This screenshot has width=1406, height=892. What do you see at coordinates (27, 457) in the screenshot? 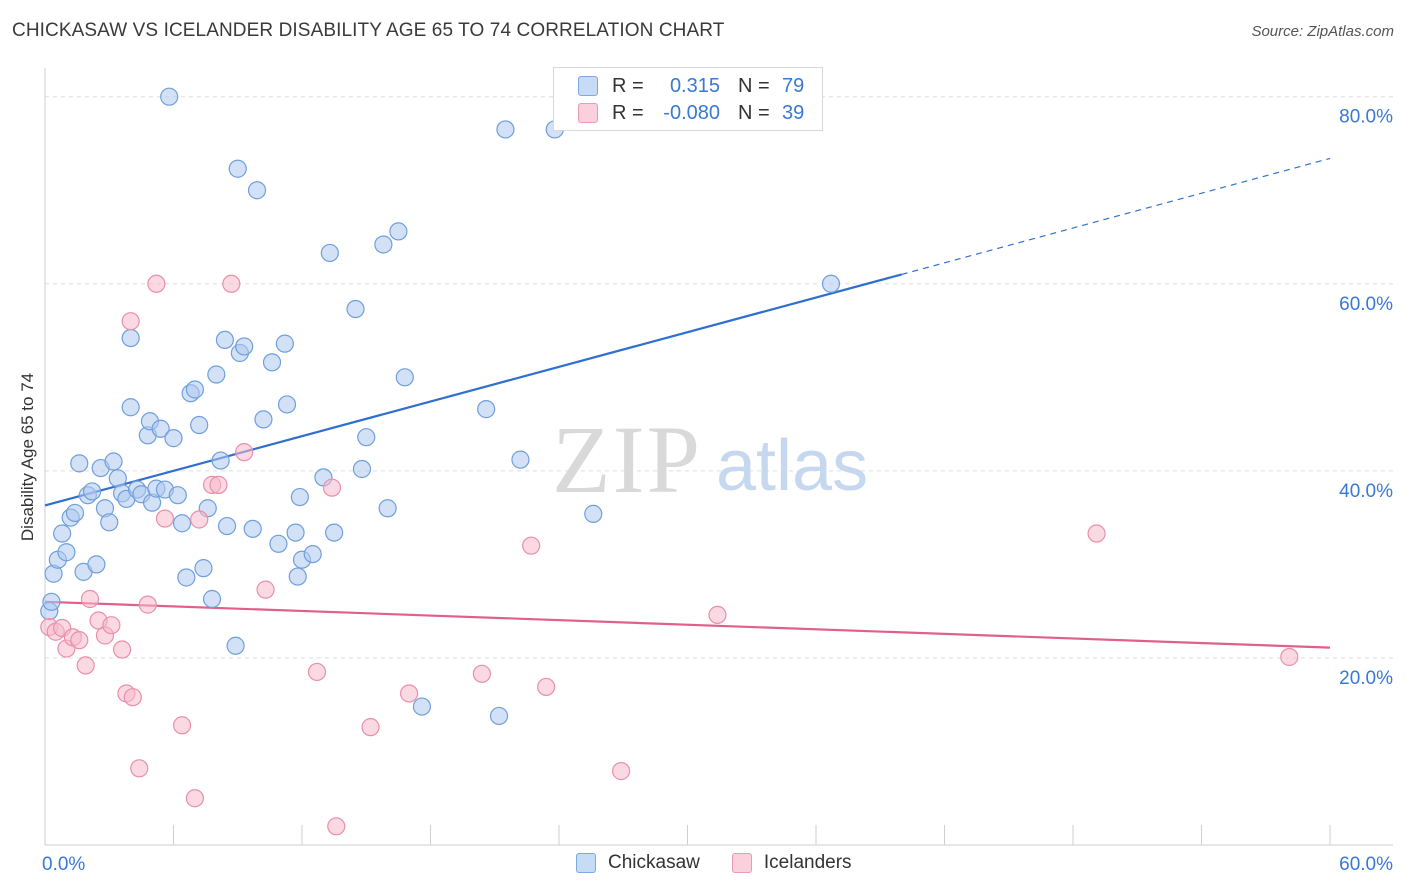
I see `y-axis-title: Disability Age 65 to 74` at bounding box center [27, 457].